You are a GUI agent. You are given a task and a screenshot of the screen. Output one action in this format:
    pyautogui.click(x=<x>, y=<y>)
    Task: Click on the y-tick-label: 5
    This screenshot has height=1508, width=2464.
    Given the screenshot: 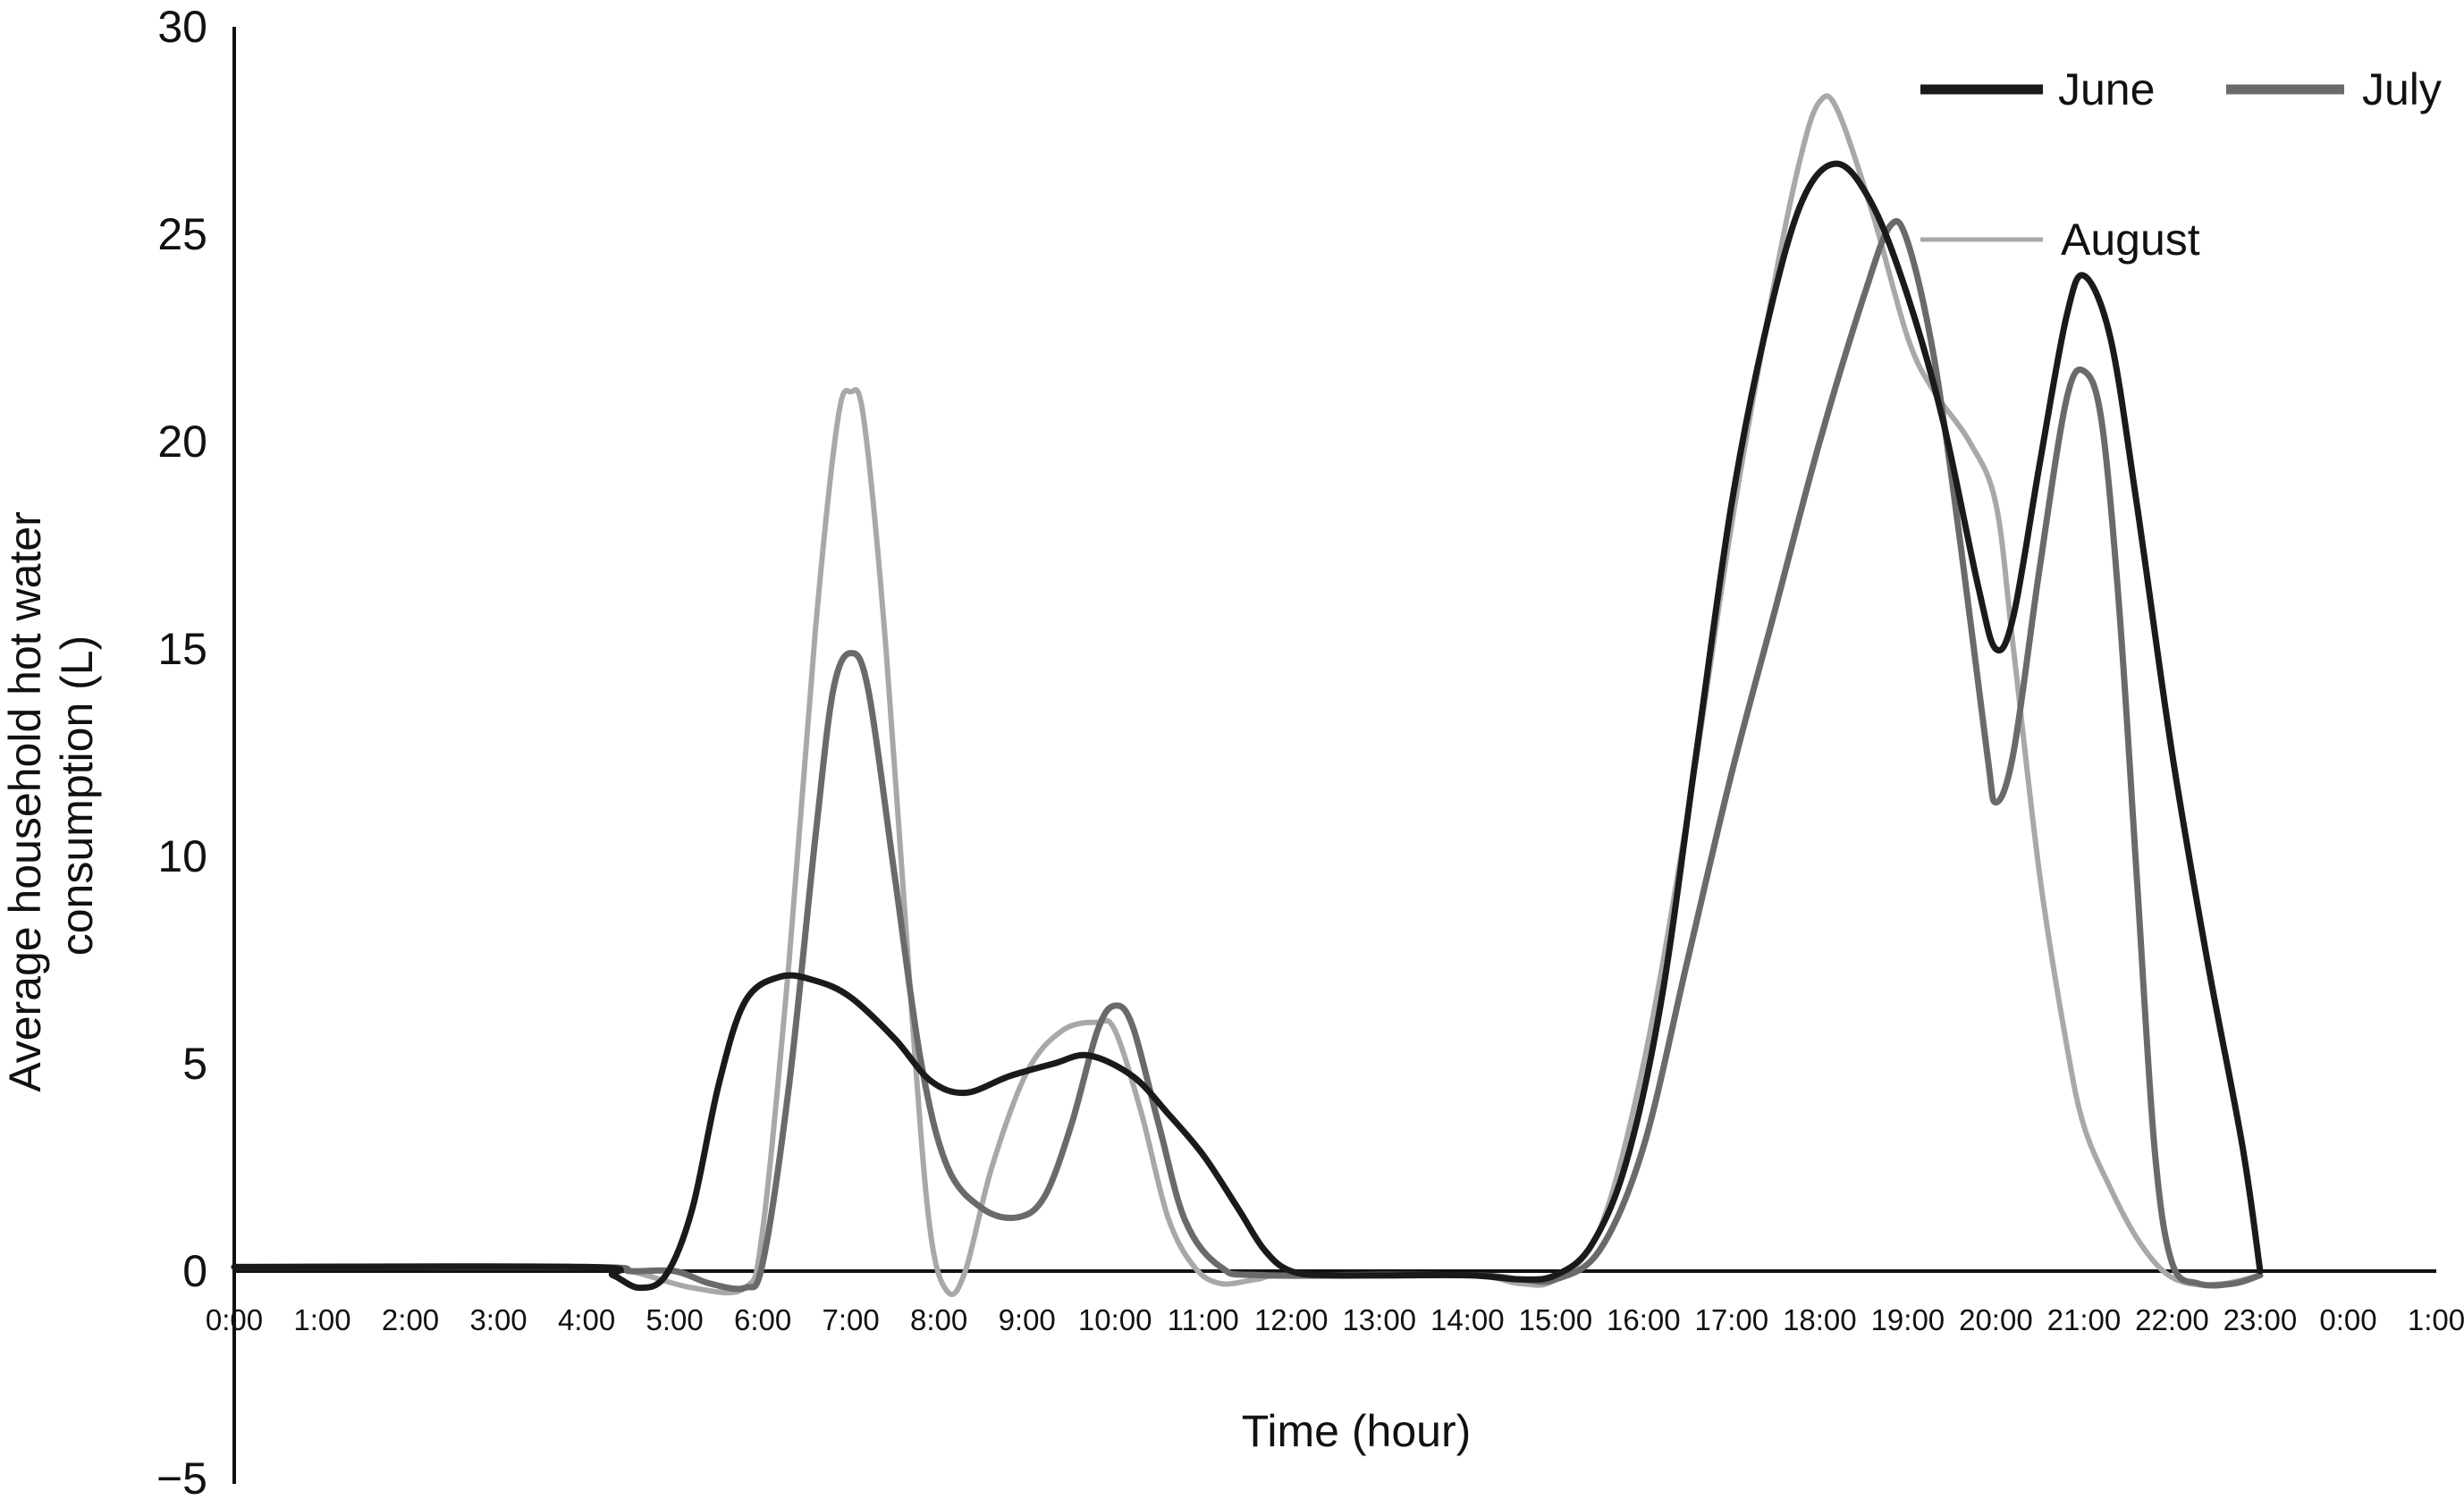 What is the action you would take?
    pyautogui.click(x=194, y=1064)
    